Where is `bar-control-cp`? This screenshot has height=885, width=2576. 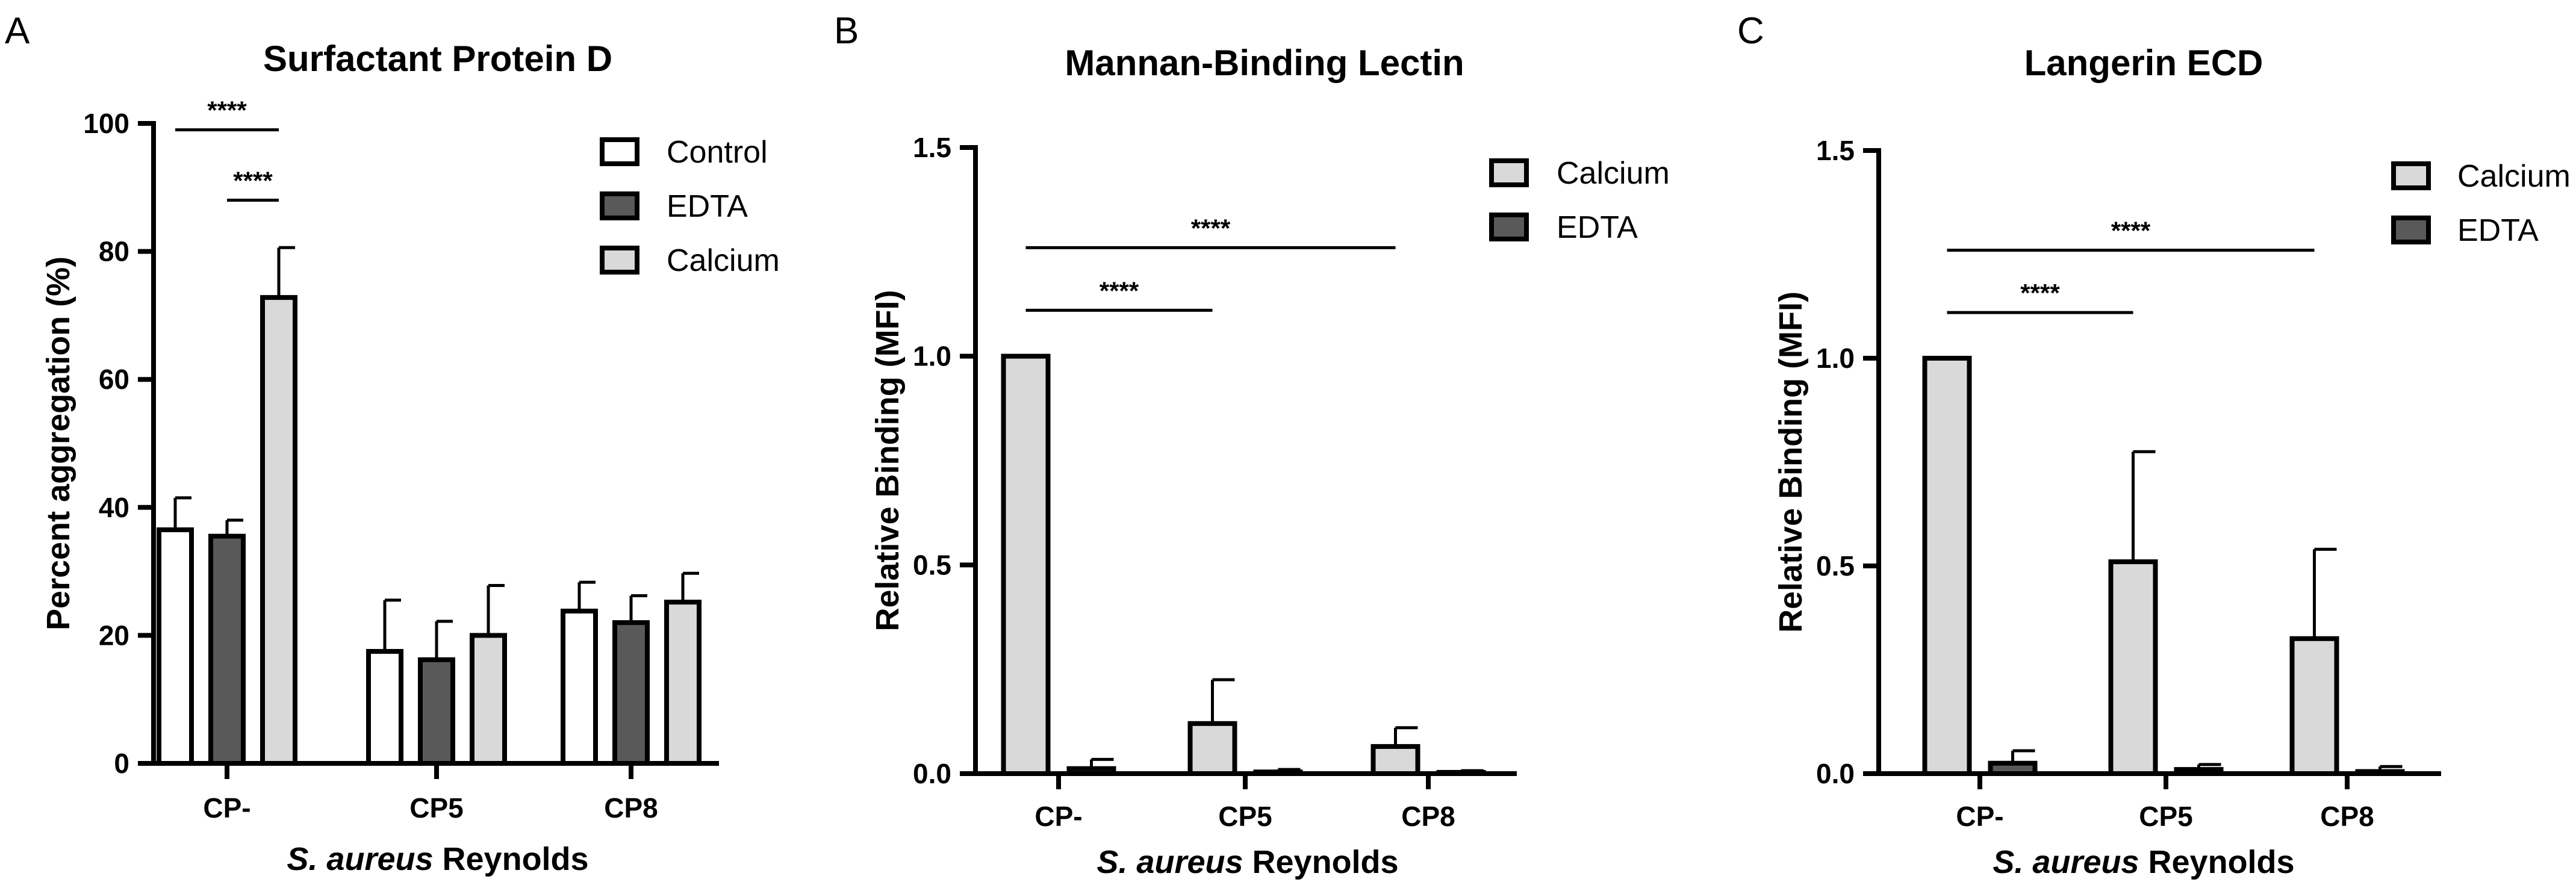 bar-control-cp is located at coordinates (176, 646).